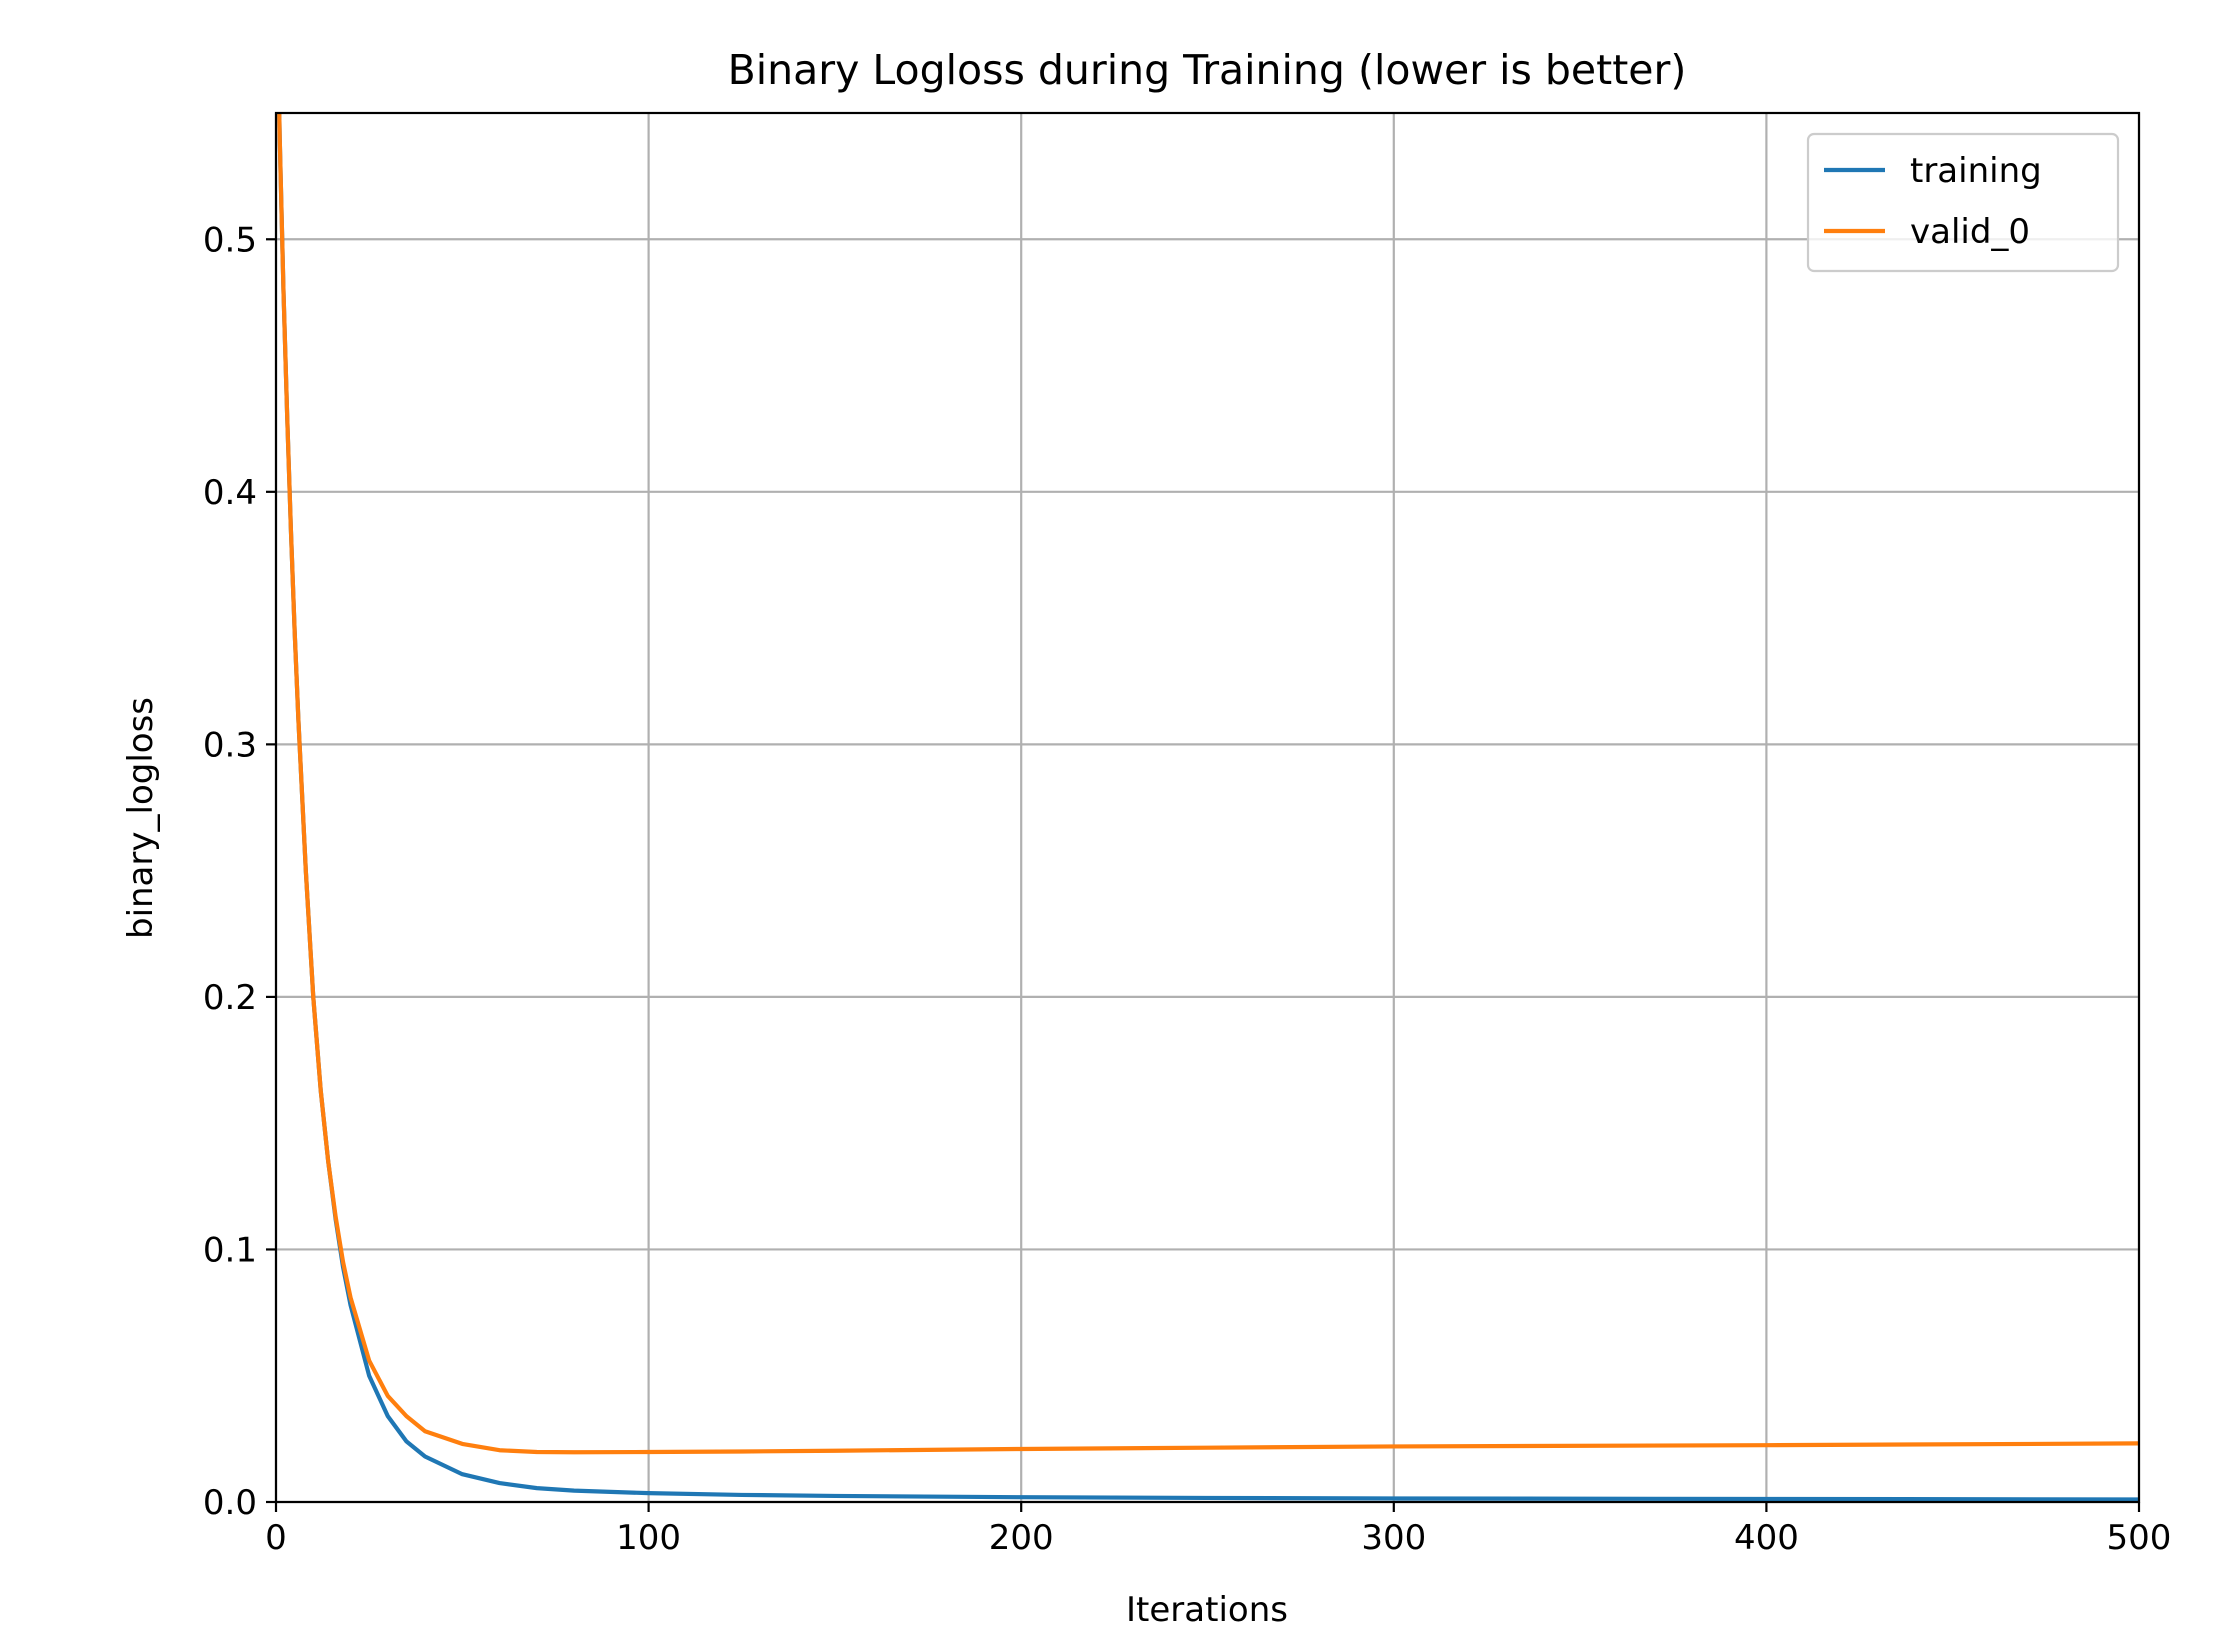 This screenshot has width=2219, height=1649. What do you see at coordinates (1970, 232) in the screenshot?
I see `legend-label: valid_0` at bounding box center [1970, 232].